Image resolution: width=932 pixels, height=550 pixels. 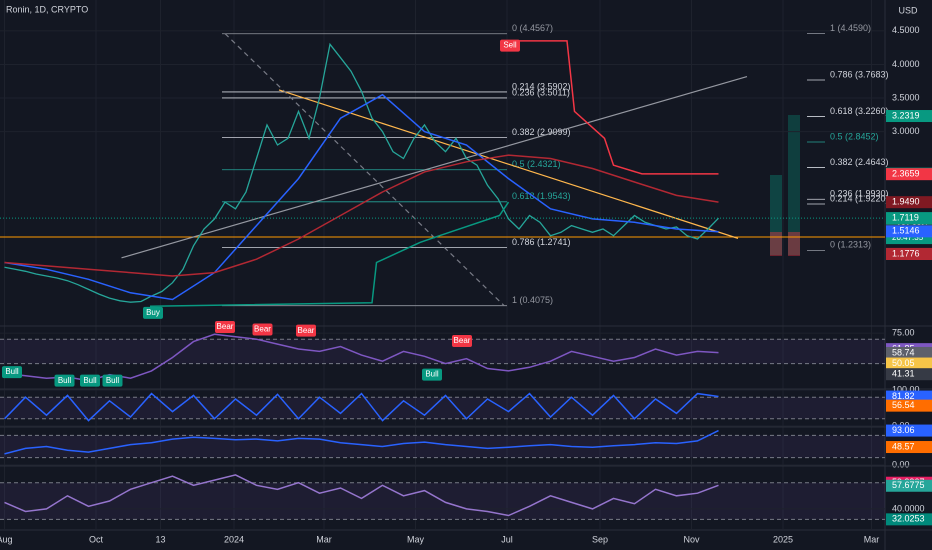 What do you see at coordinates (906, 202) in the screenshot?
I see `price-tag-text: 1.9490` at bounding box center [906, 202].